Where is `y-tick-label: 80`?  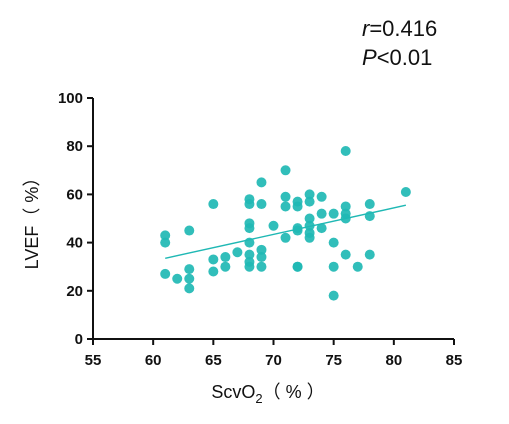 y-tick-label: 80 is located at coordinates (74, 146).